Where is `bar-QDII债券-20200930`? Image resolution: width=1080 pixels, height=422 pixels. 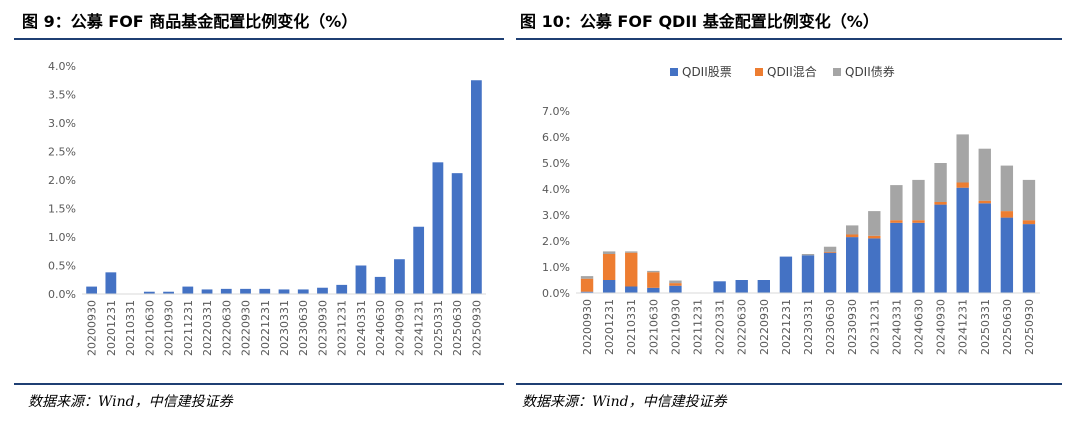
bar-QDII债券-20200930 is located at coordinates (587, 277).